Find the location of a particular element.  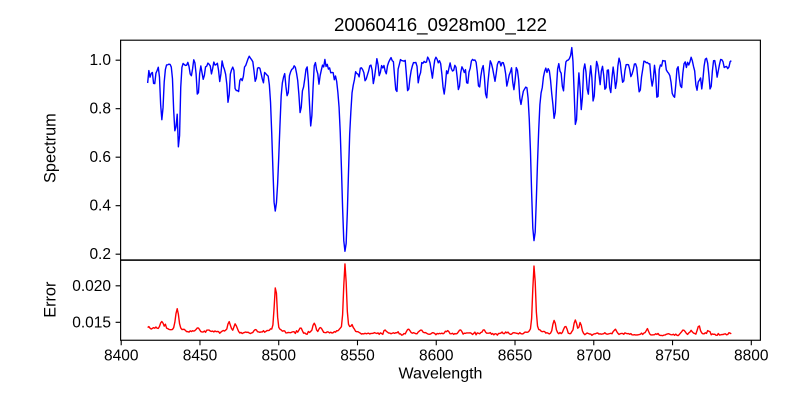

svg-text: 8400 is located at coordinates (121, 356).